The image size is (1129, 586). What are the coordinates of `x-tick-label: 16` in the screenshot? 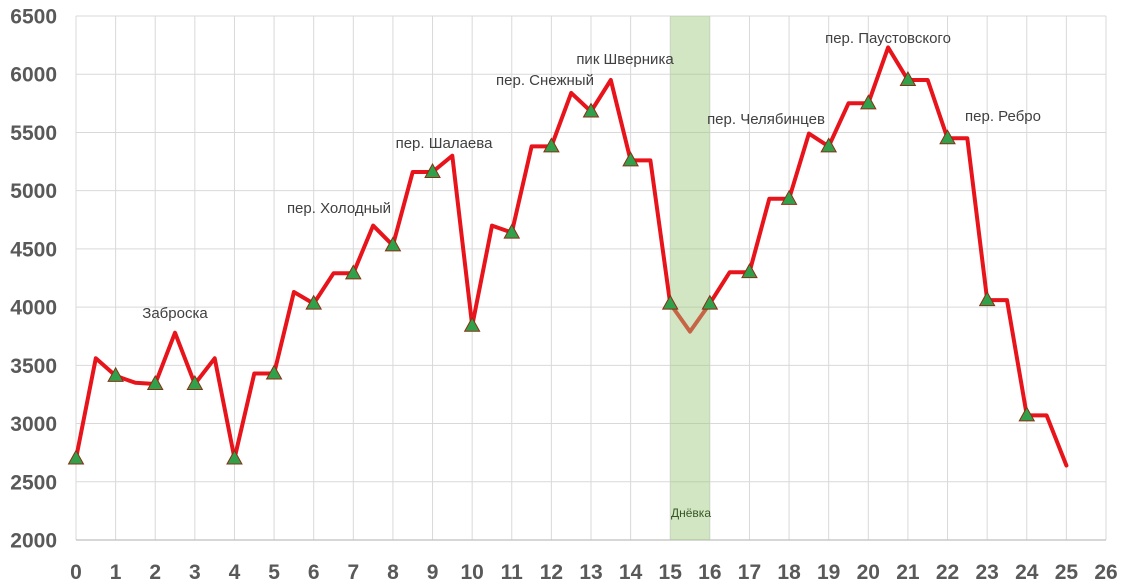 It's located at (709, 572).